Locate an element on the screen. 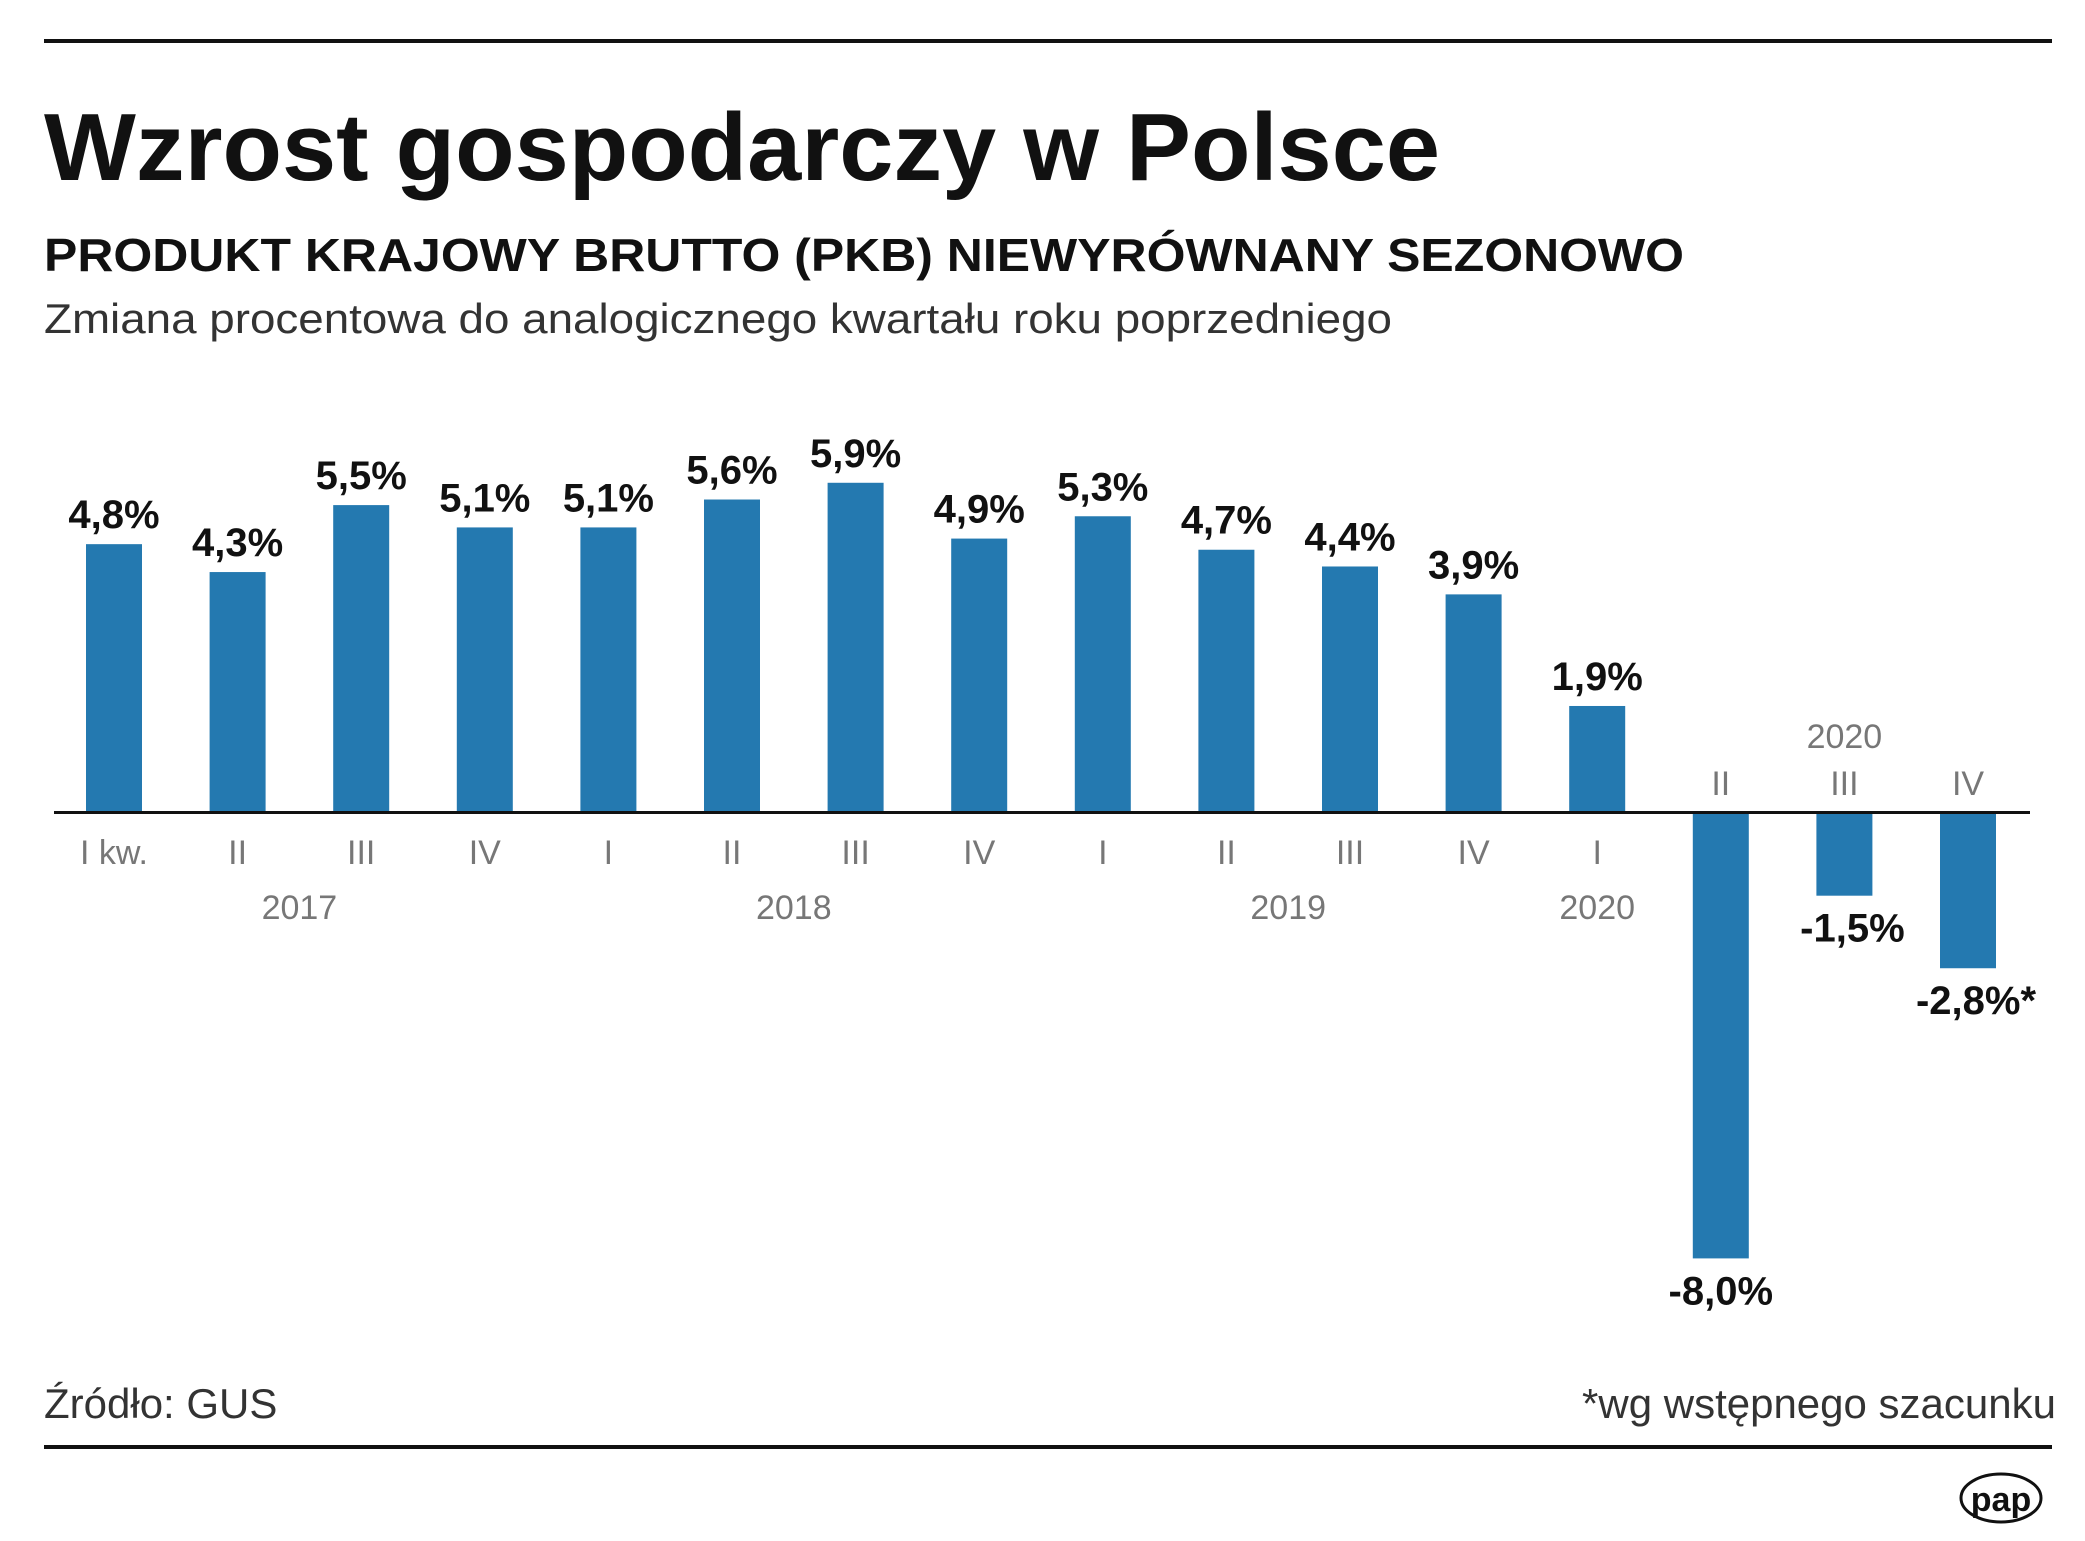  bottom-rule is located at coordinates (1048, 1447).